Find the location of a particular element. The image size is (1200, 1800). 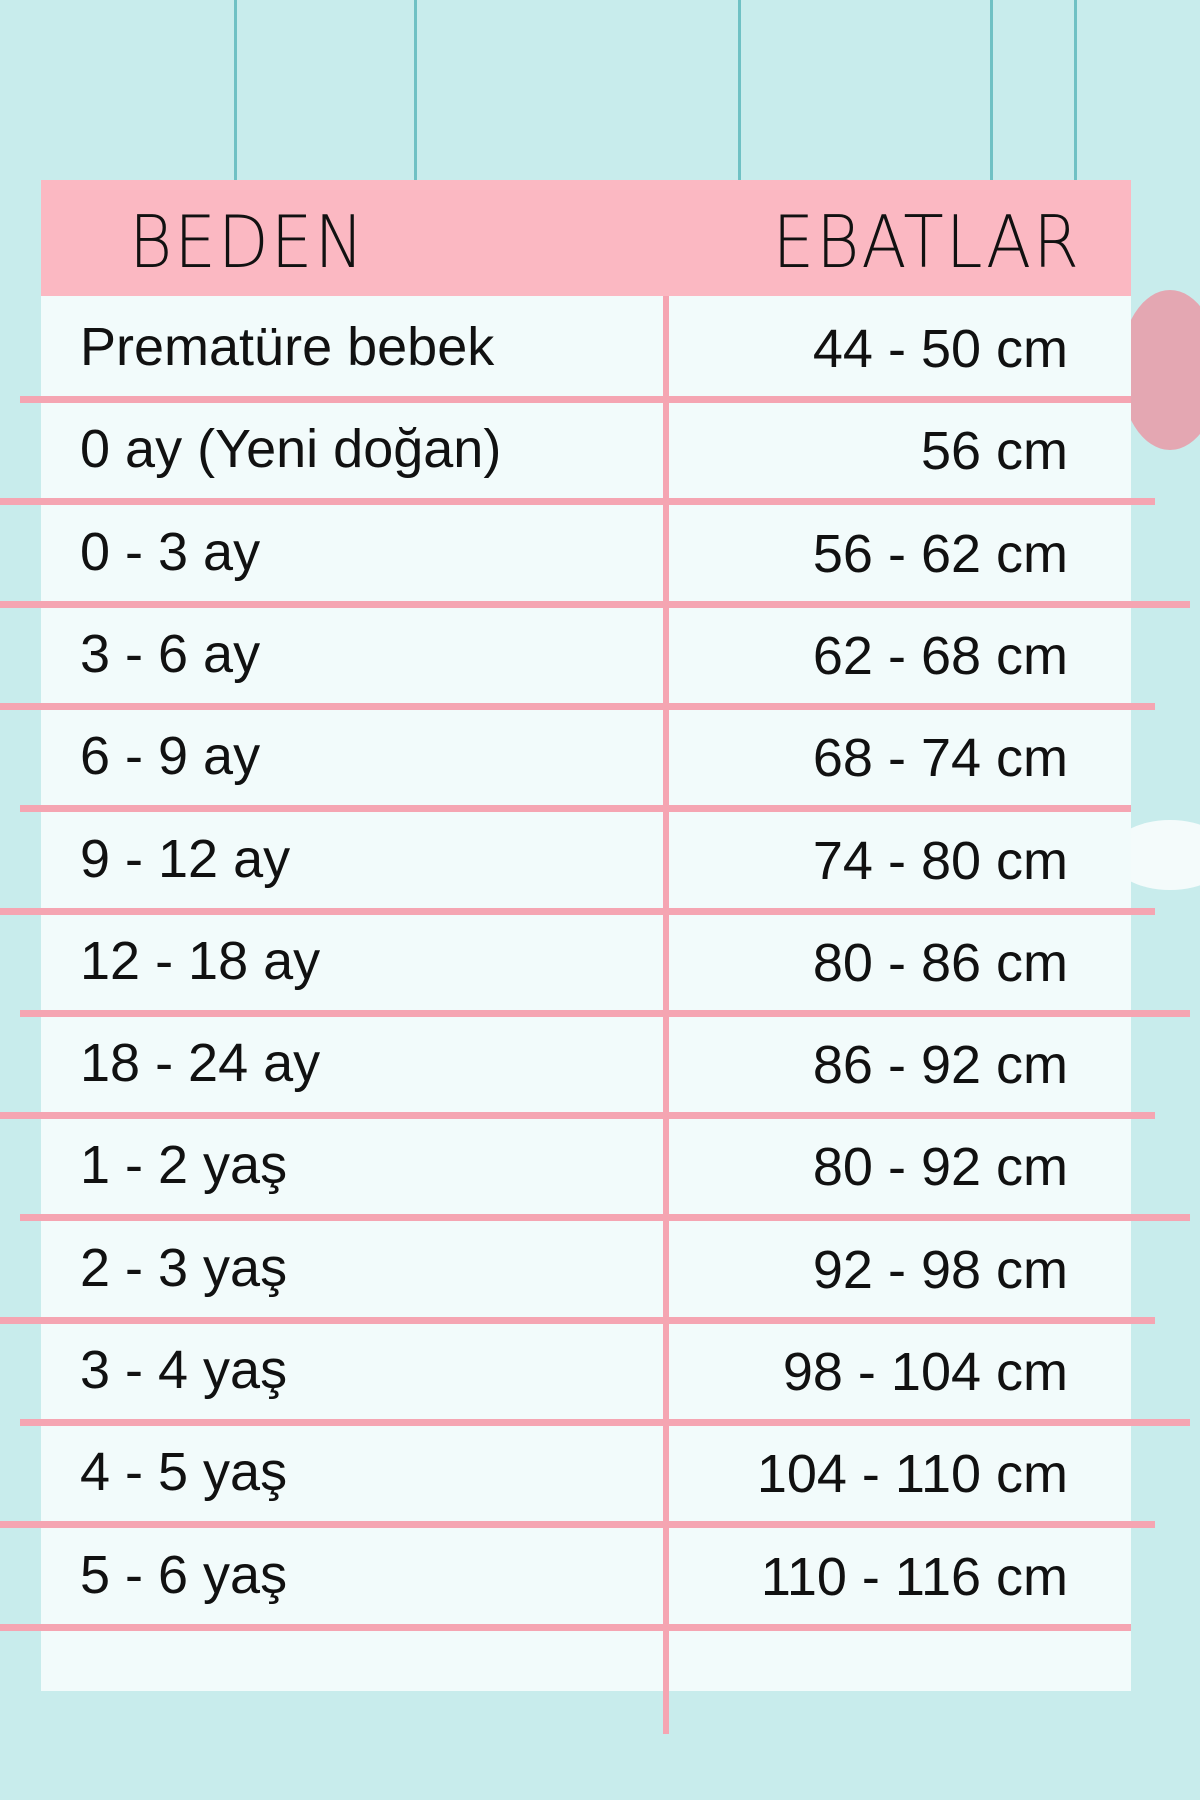

column-divider is located at coordinates (666, 1015).